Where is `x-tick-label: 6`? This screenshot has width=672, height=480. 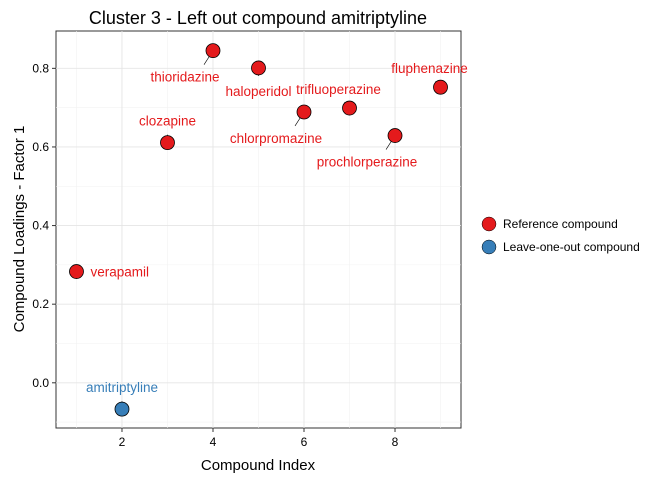
x-tick-label: 6 is located at coordinates (304, 442).